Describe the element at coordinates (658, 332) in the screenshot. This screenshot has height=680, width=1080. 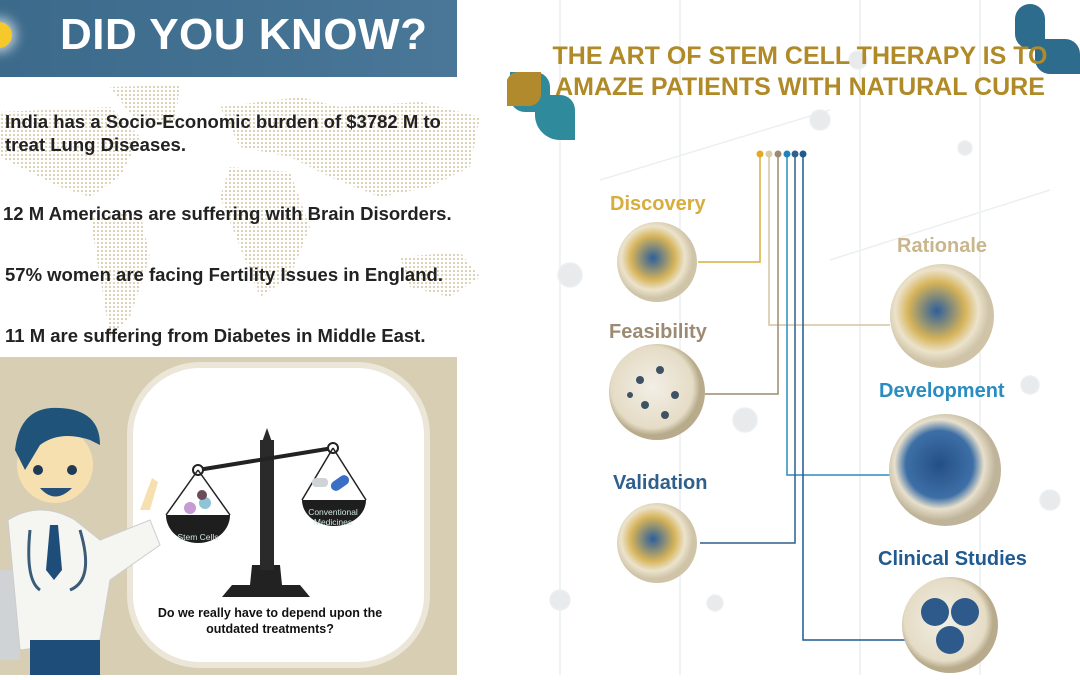
I see `stage-feasibility: Feasibility` at that location.